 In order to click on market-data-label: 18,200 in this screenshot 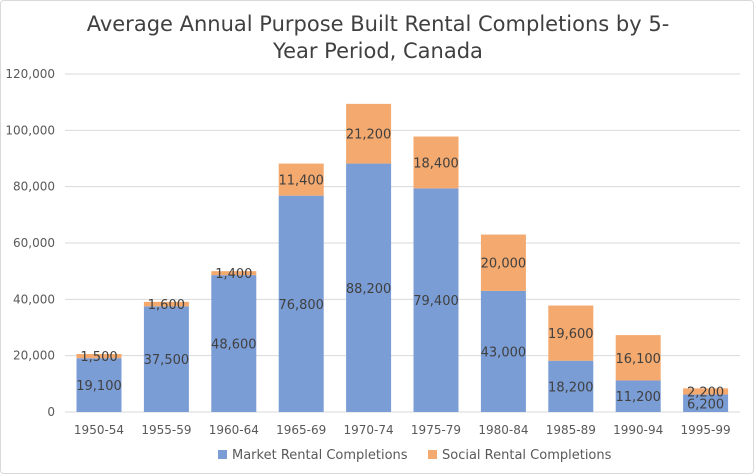, I will do `click(571, 387)`.